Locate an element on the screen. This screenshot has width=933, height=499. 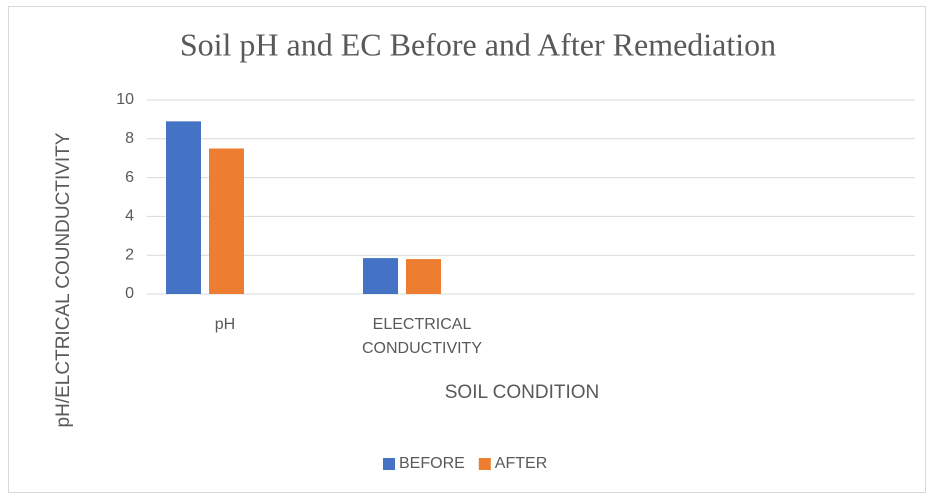
y-tick-label: 0 is located at coordinates (129, 293).